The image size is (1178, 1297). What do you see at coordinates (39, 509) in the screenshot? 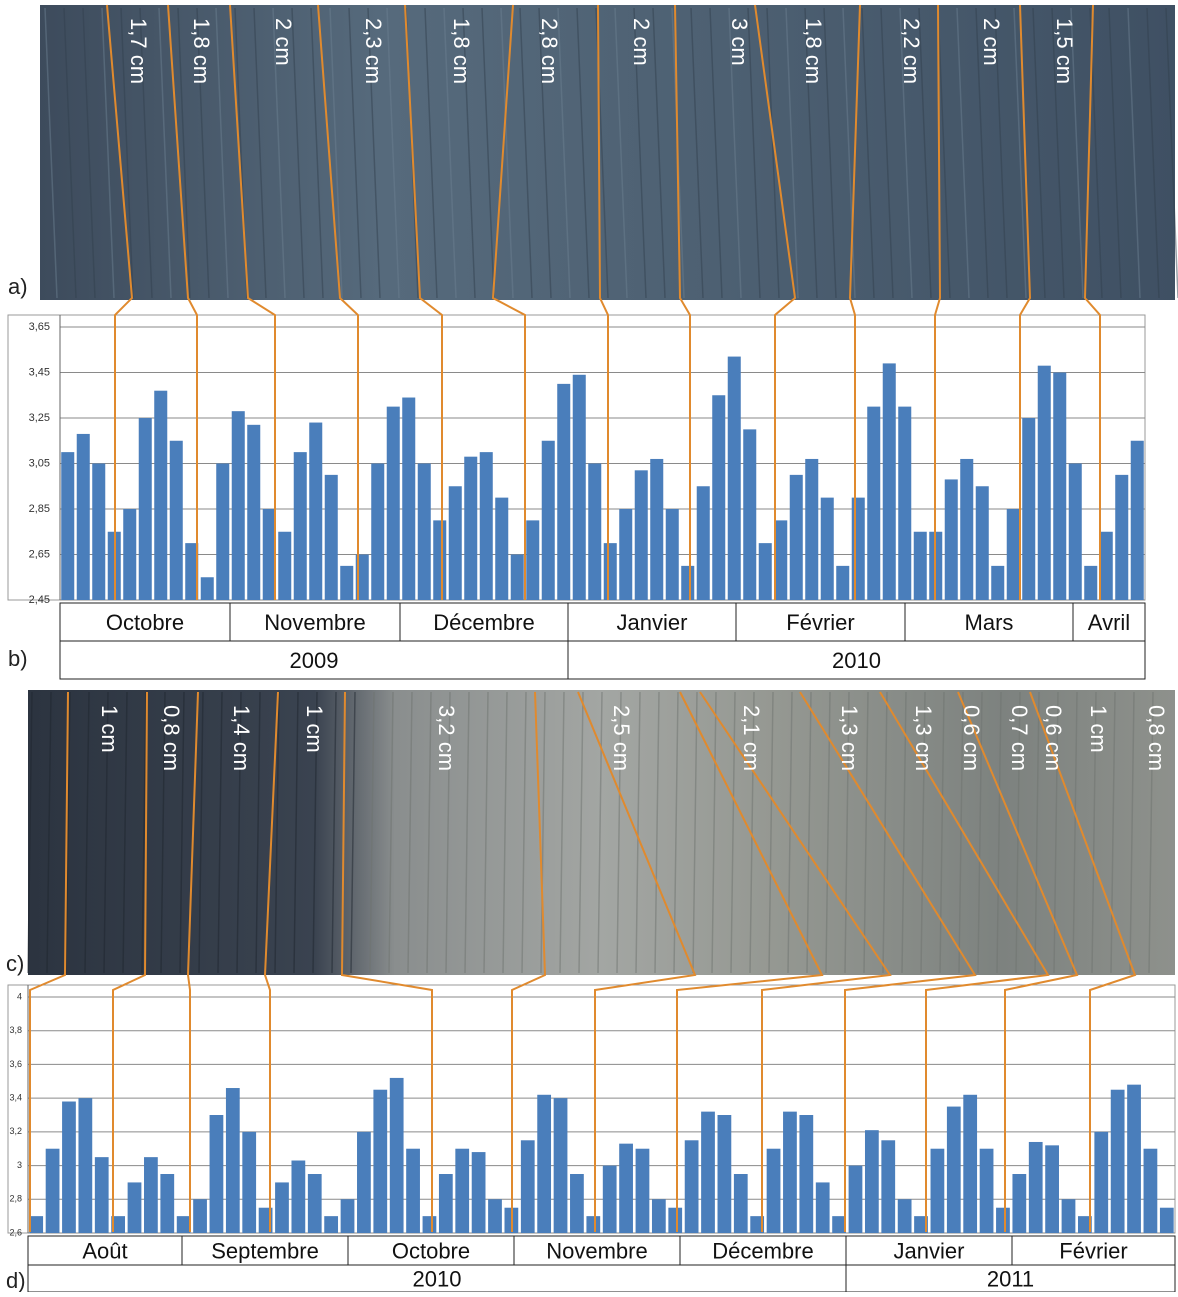
I see `y-tick-label: 2,85` at bounding box center [39, 509].